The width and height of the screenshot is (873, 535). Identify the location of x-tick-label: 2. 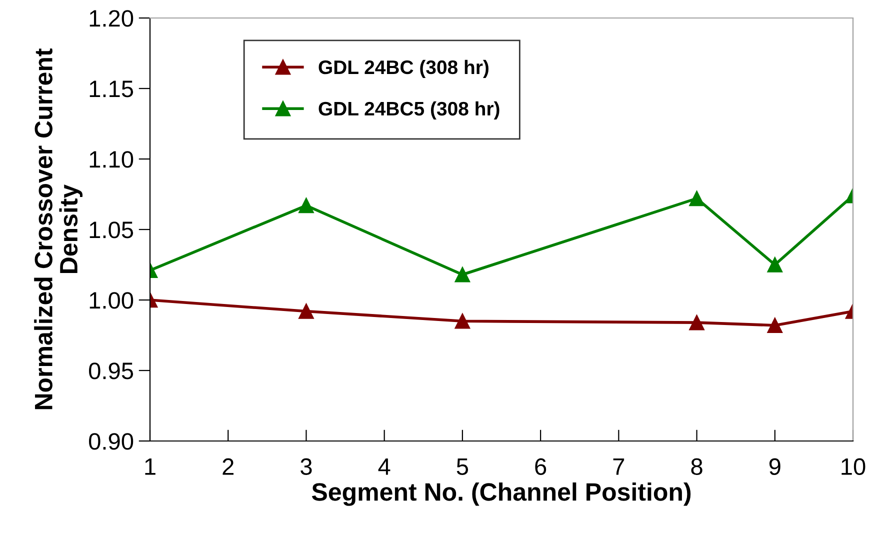
(228, 466).